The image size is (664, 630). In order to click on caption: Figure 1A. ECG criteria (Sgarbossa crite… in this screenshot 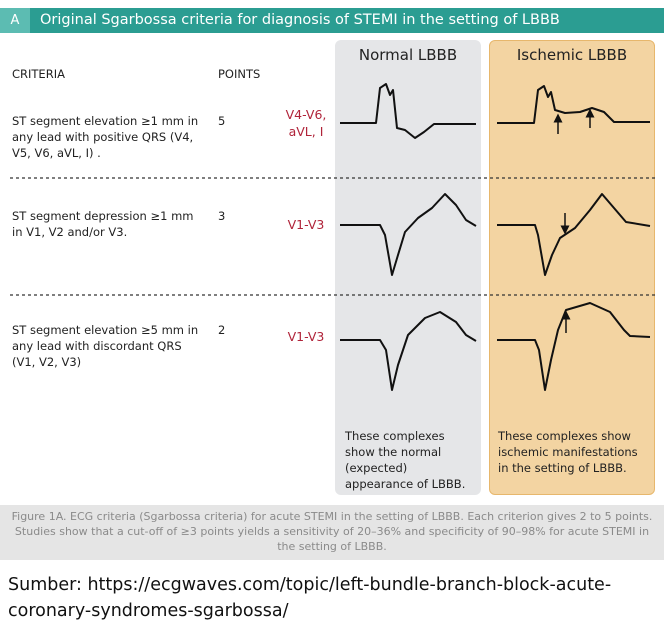, I will do `click(332, 531)`.